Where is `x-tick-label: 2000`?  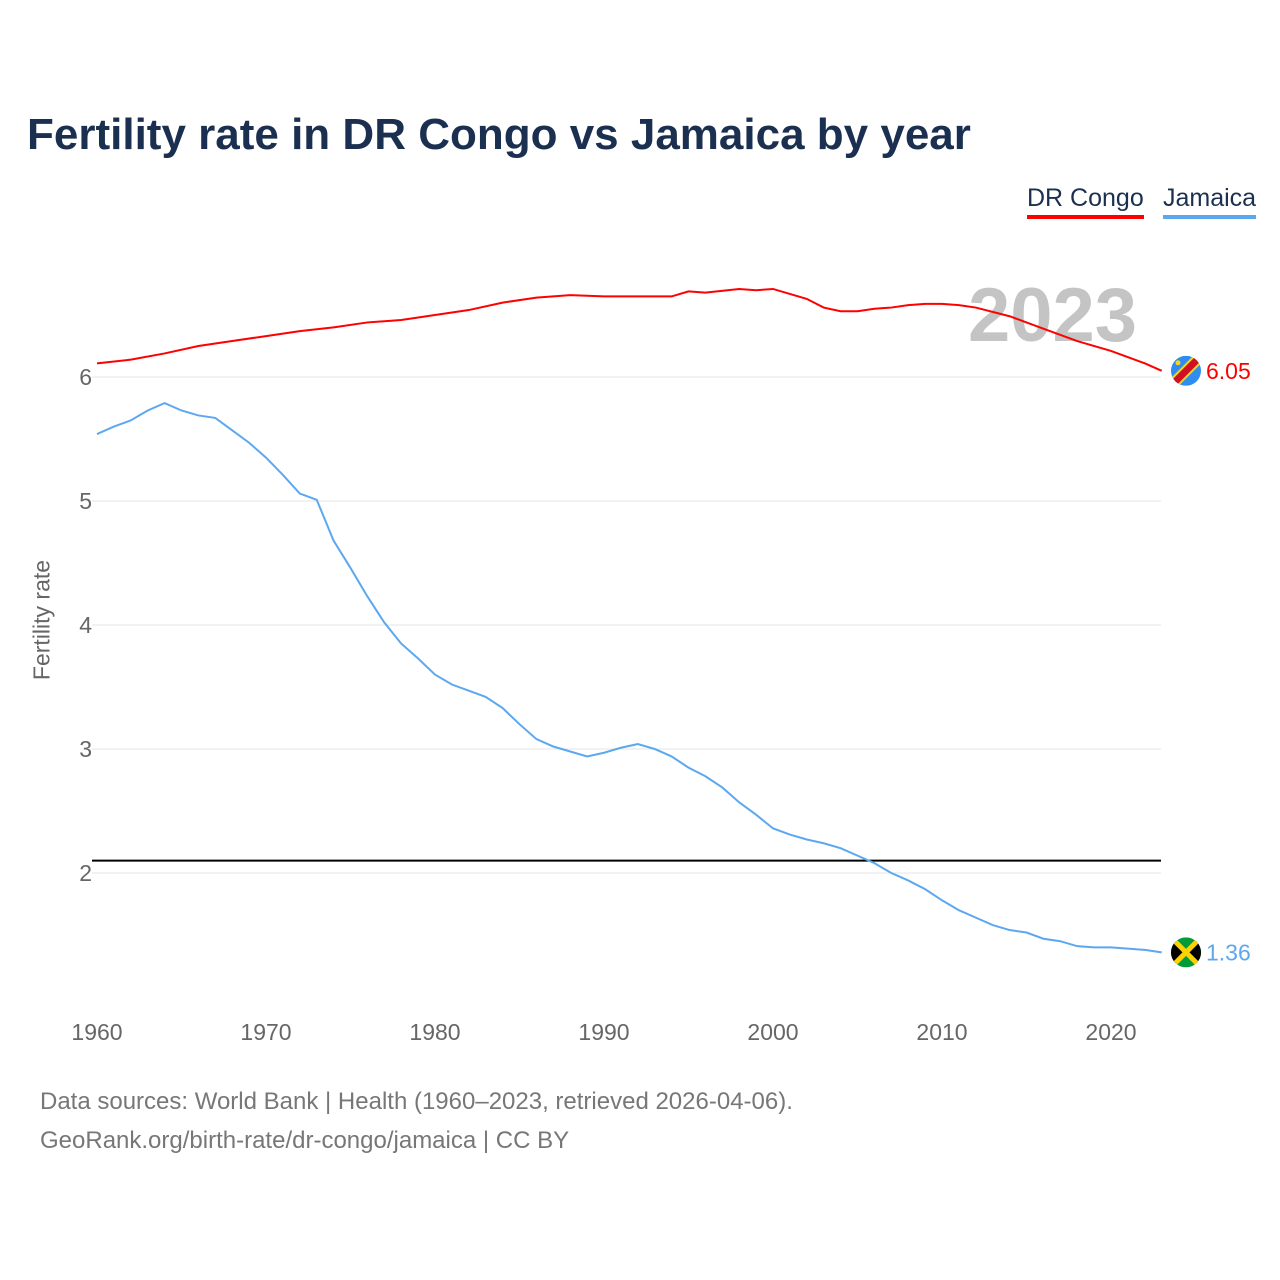
x-tick-label: 2000 is located at coordinates (772, 1032).